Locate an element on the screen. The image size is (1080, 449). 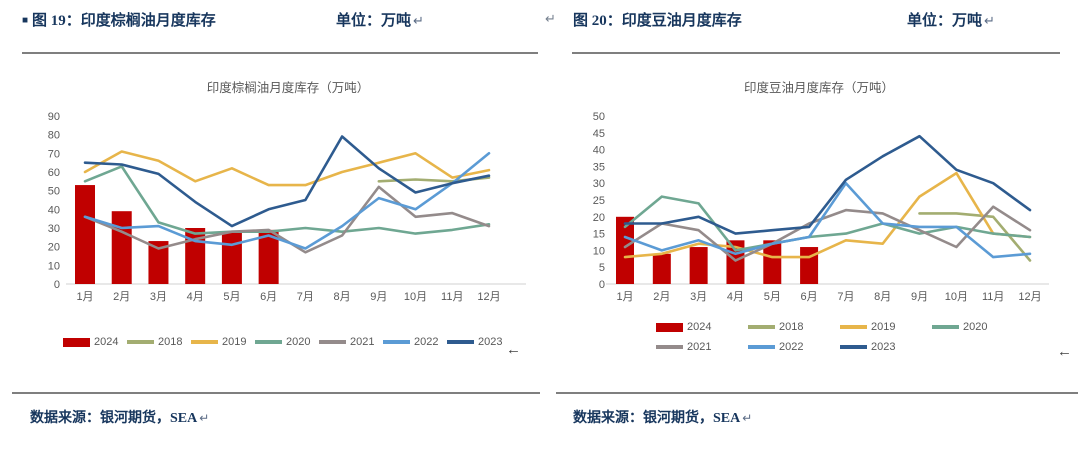
y-axis-tick-label: 60 is located at coordinates (54, 173).